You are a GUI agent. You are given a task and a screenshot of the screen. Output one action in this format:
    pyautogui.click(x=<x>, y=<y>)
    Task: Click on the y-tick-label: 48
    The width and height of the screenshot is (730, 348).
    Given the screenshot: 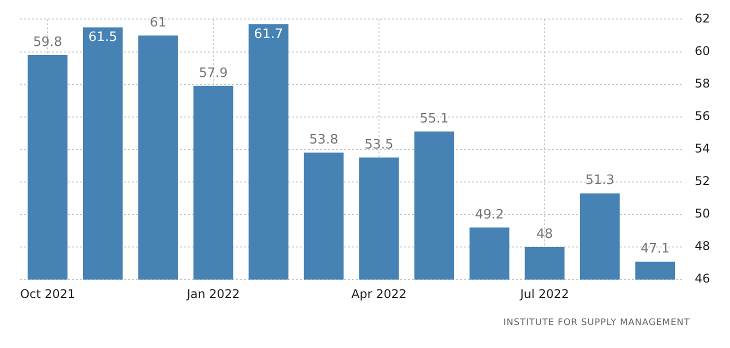 What is the action you would take?
    pyautogui.click(x=702, y=246)
    